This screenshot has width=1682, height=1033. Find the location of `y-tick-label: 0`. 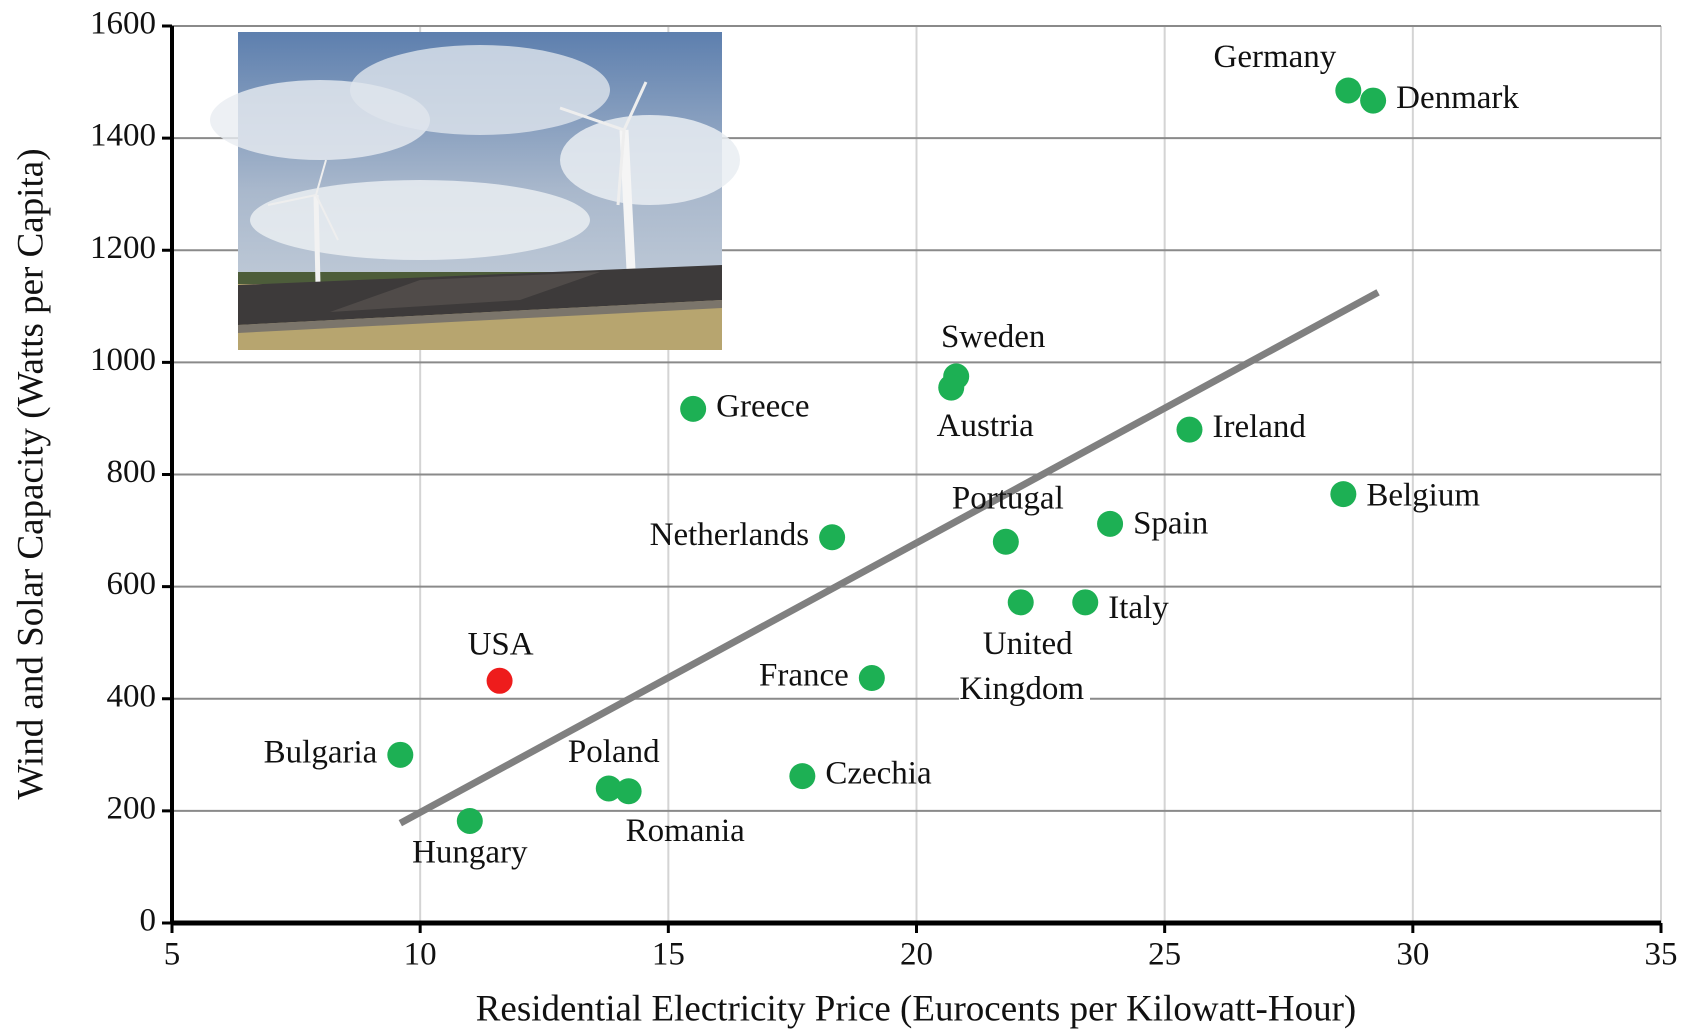

y-tick-label: 0 is located at coordinates (148, 921).